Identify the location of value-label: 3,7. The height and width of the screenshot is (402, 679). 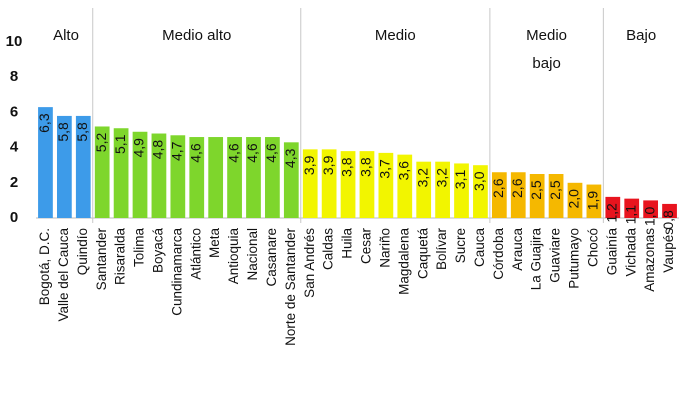
(385, 169).